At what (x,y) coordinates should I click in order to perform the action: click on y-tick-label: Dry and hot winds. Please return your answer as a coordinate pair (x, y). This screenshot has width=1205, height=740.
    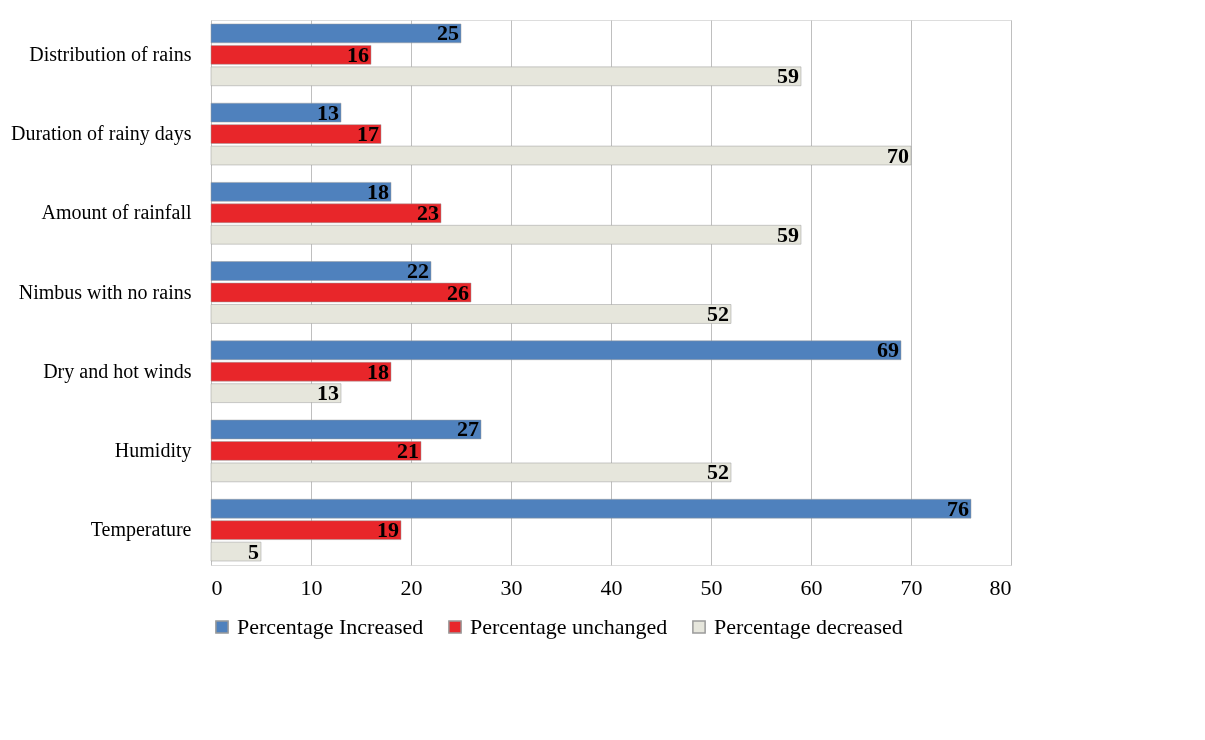
    Looking at the image, I should click on (117, 371).